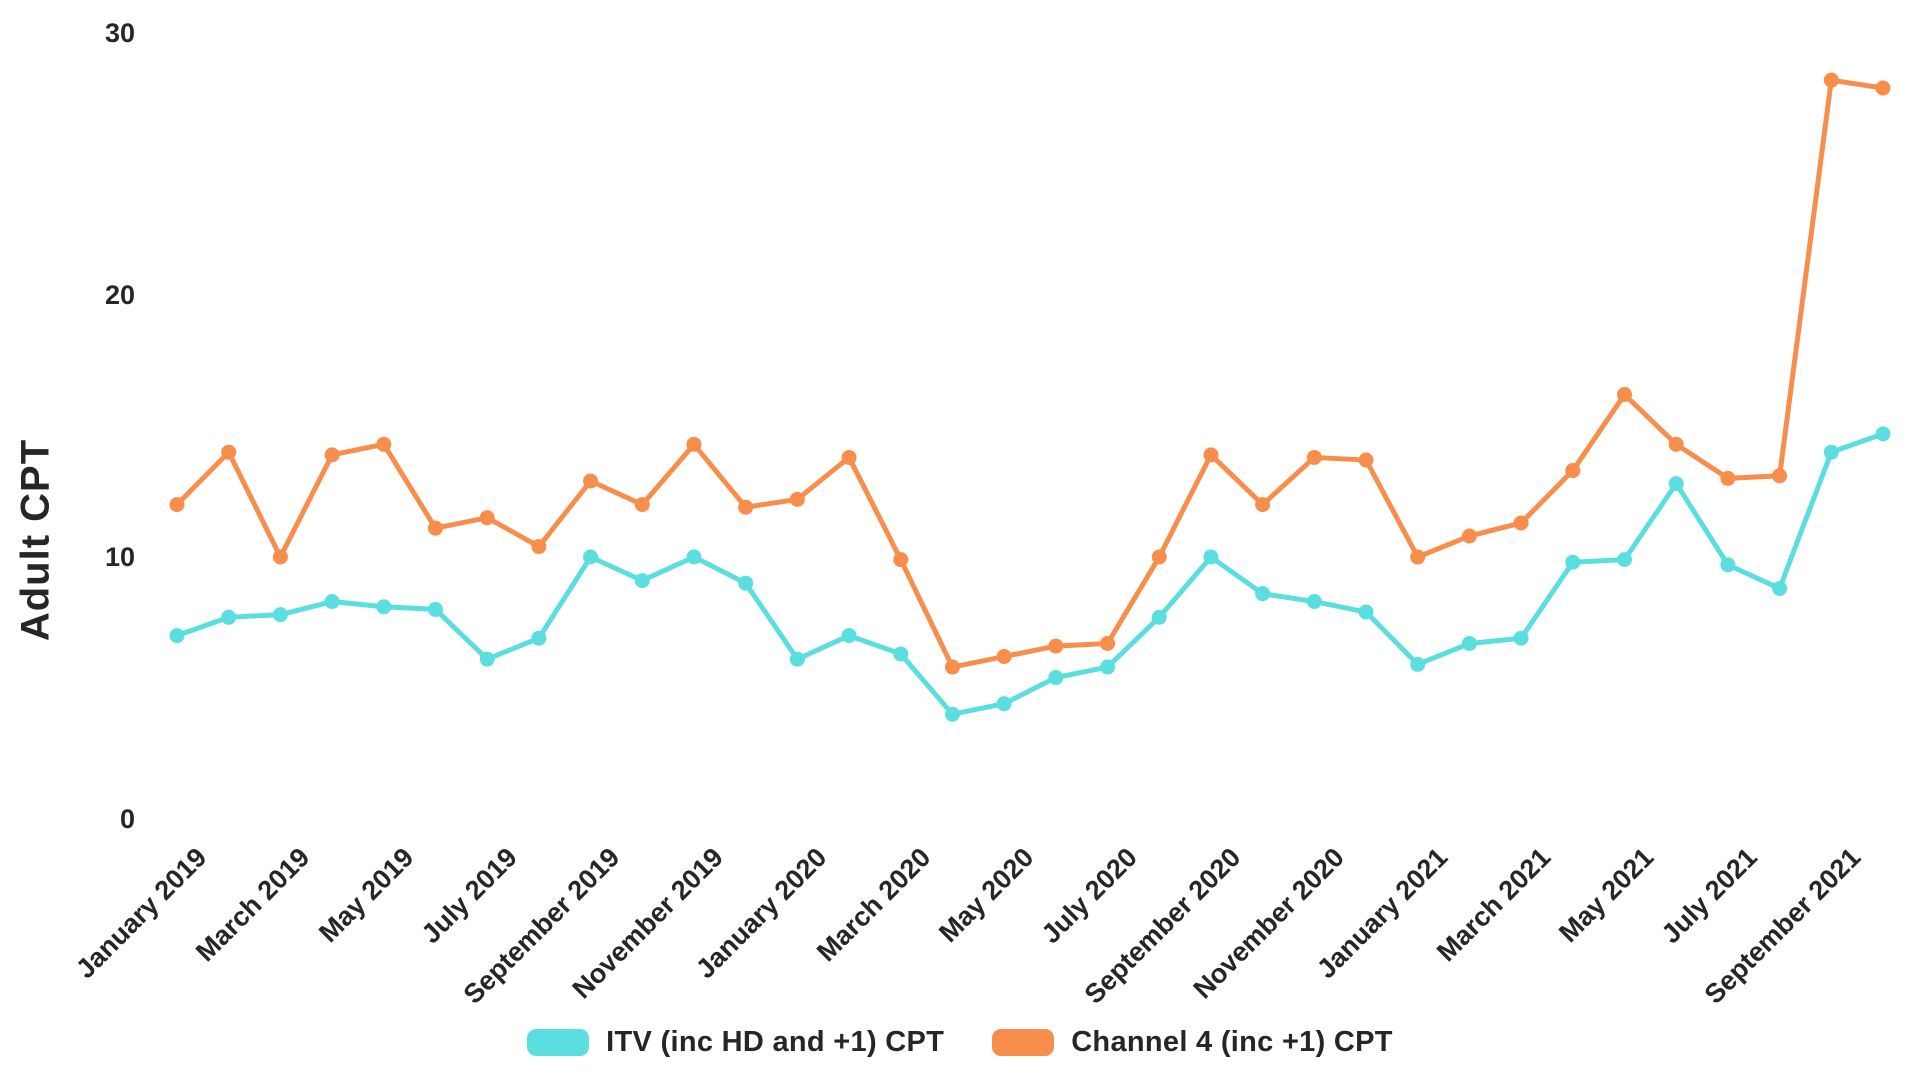 The image size is (1920, 1080). Describe the element at coordinates (119, 33) in the screenshot. I see `y-tick-label-30: 30` at that location.